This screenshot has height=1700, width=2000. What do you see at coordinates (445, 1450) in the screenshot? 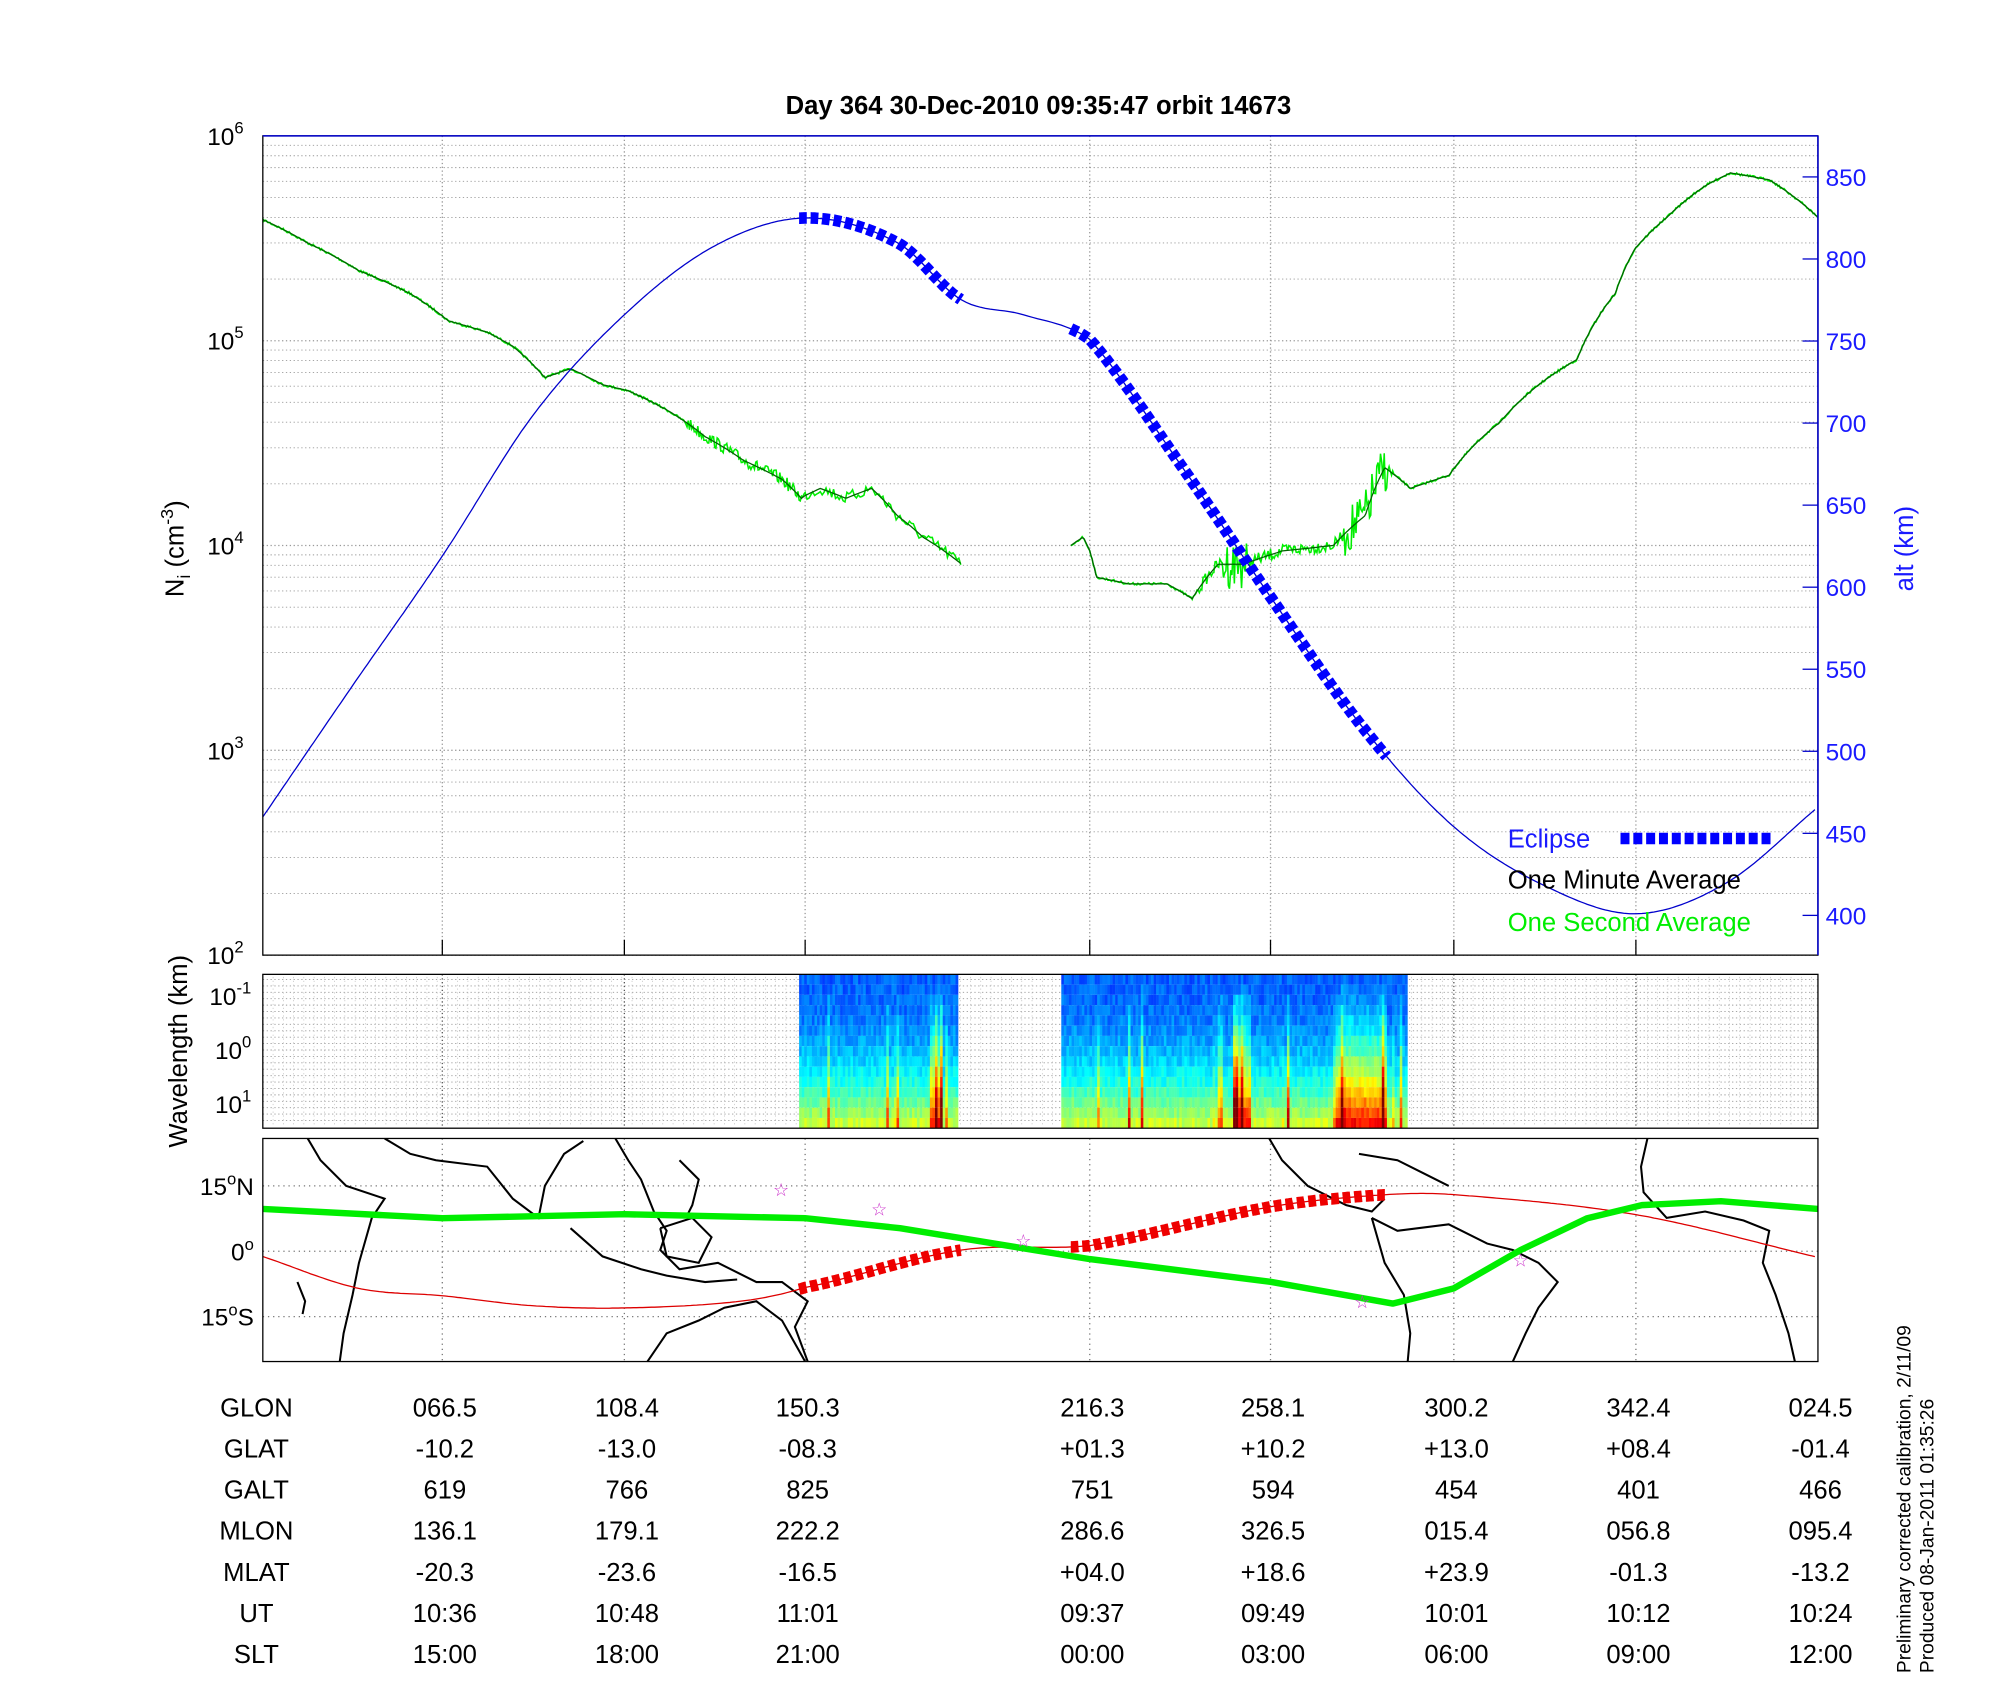
I see `table-cell: -10.2` at bounding box center [445, 1450].